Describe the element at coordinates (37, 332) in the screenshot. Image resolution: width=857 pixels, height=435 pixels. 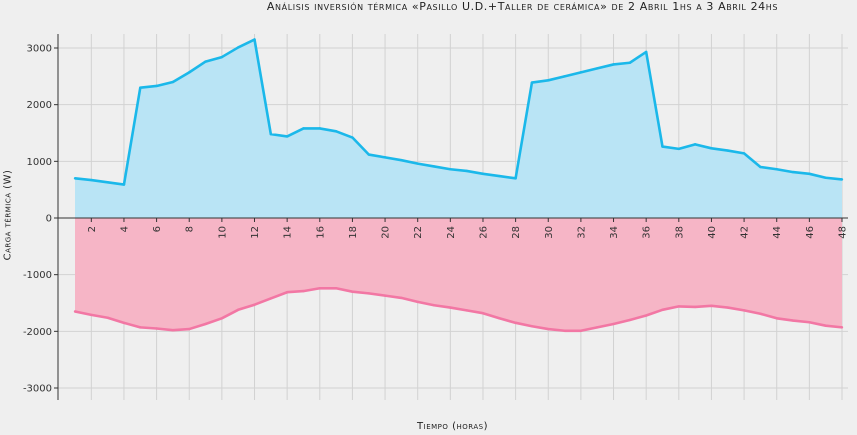
I see `y-tick-label: -2000` at that location.